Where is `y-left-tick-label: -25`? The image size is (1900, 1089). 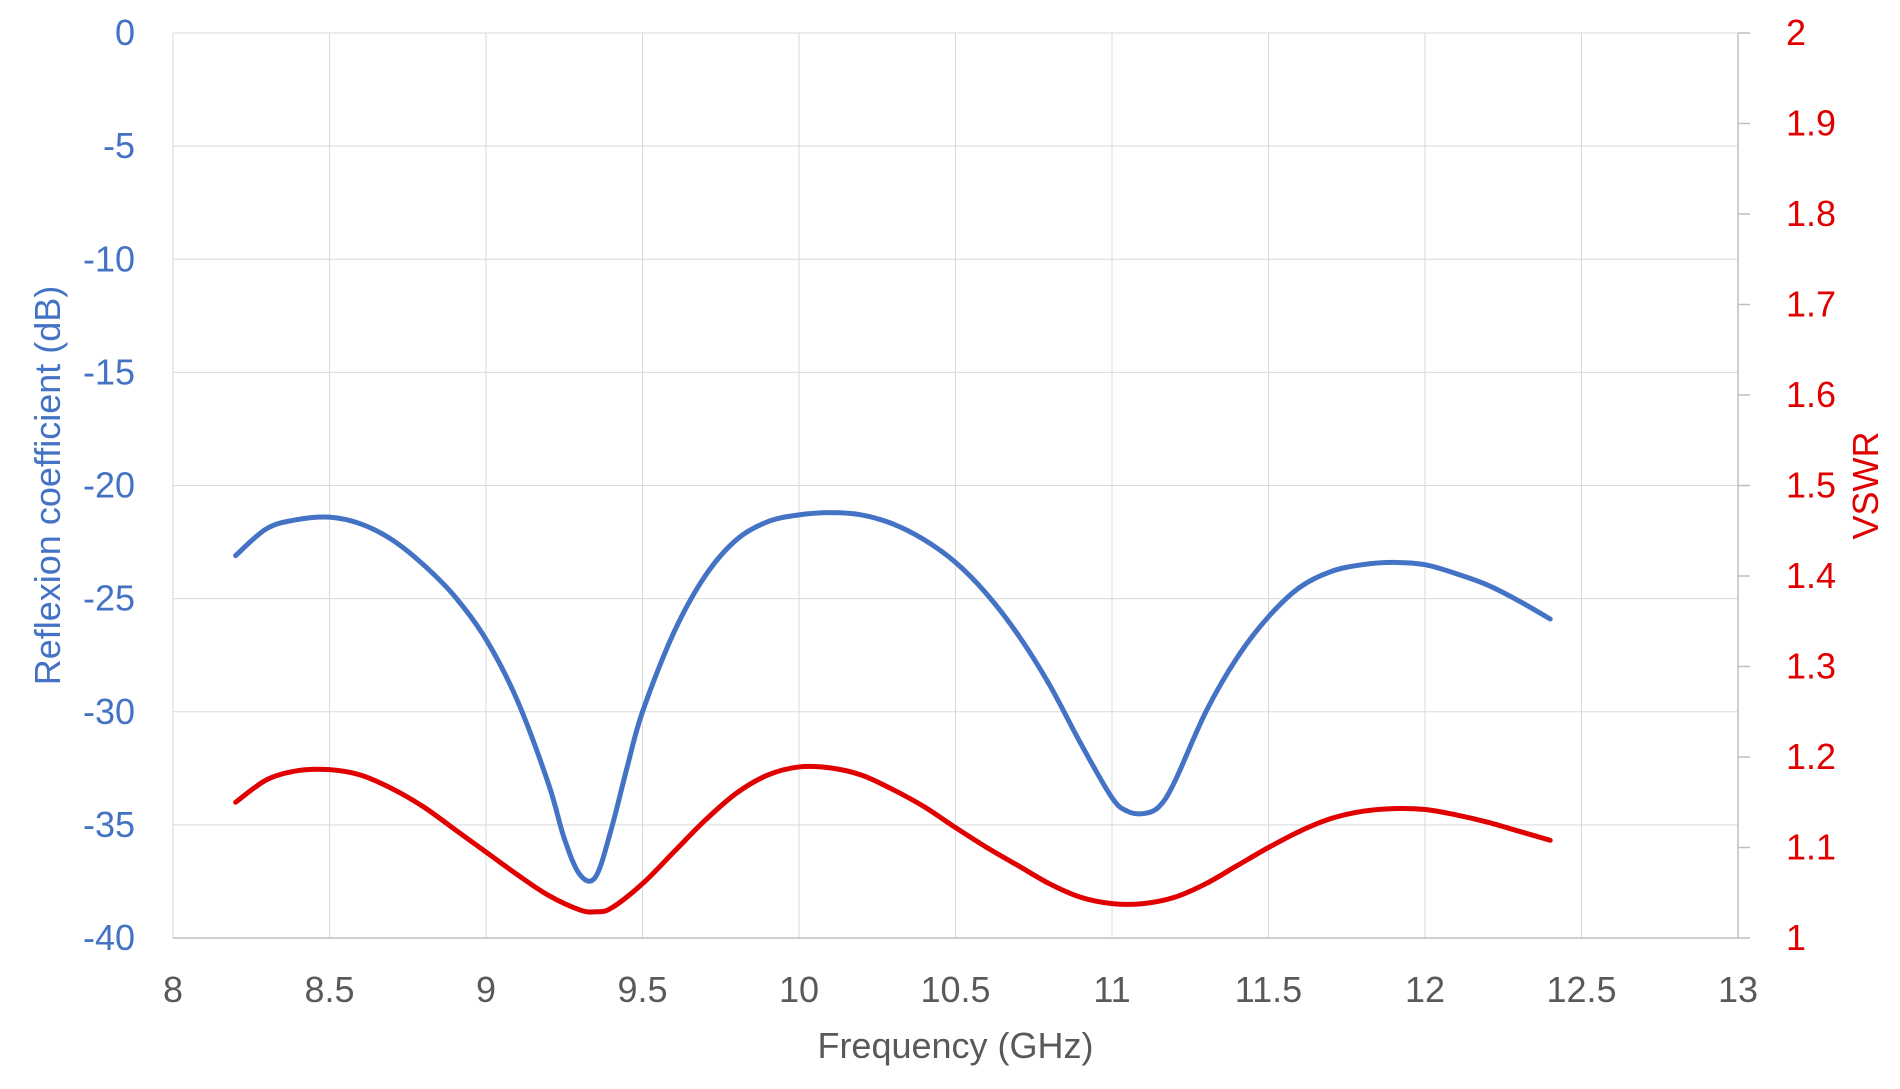
y-left-tick-label: -25 is located at coordinates (109, 598).